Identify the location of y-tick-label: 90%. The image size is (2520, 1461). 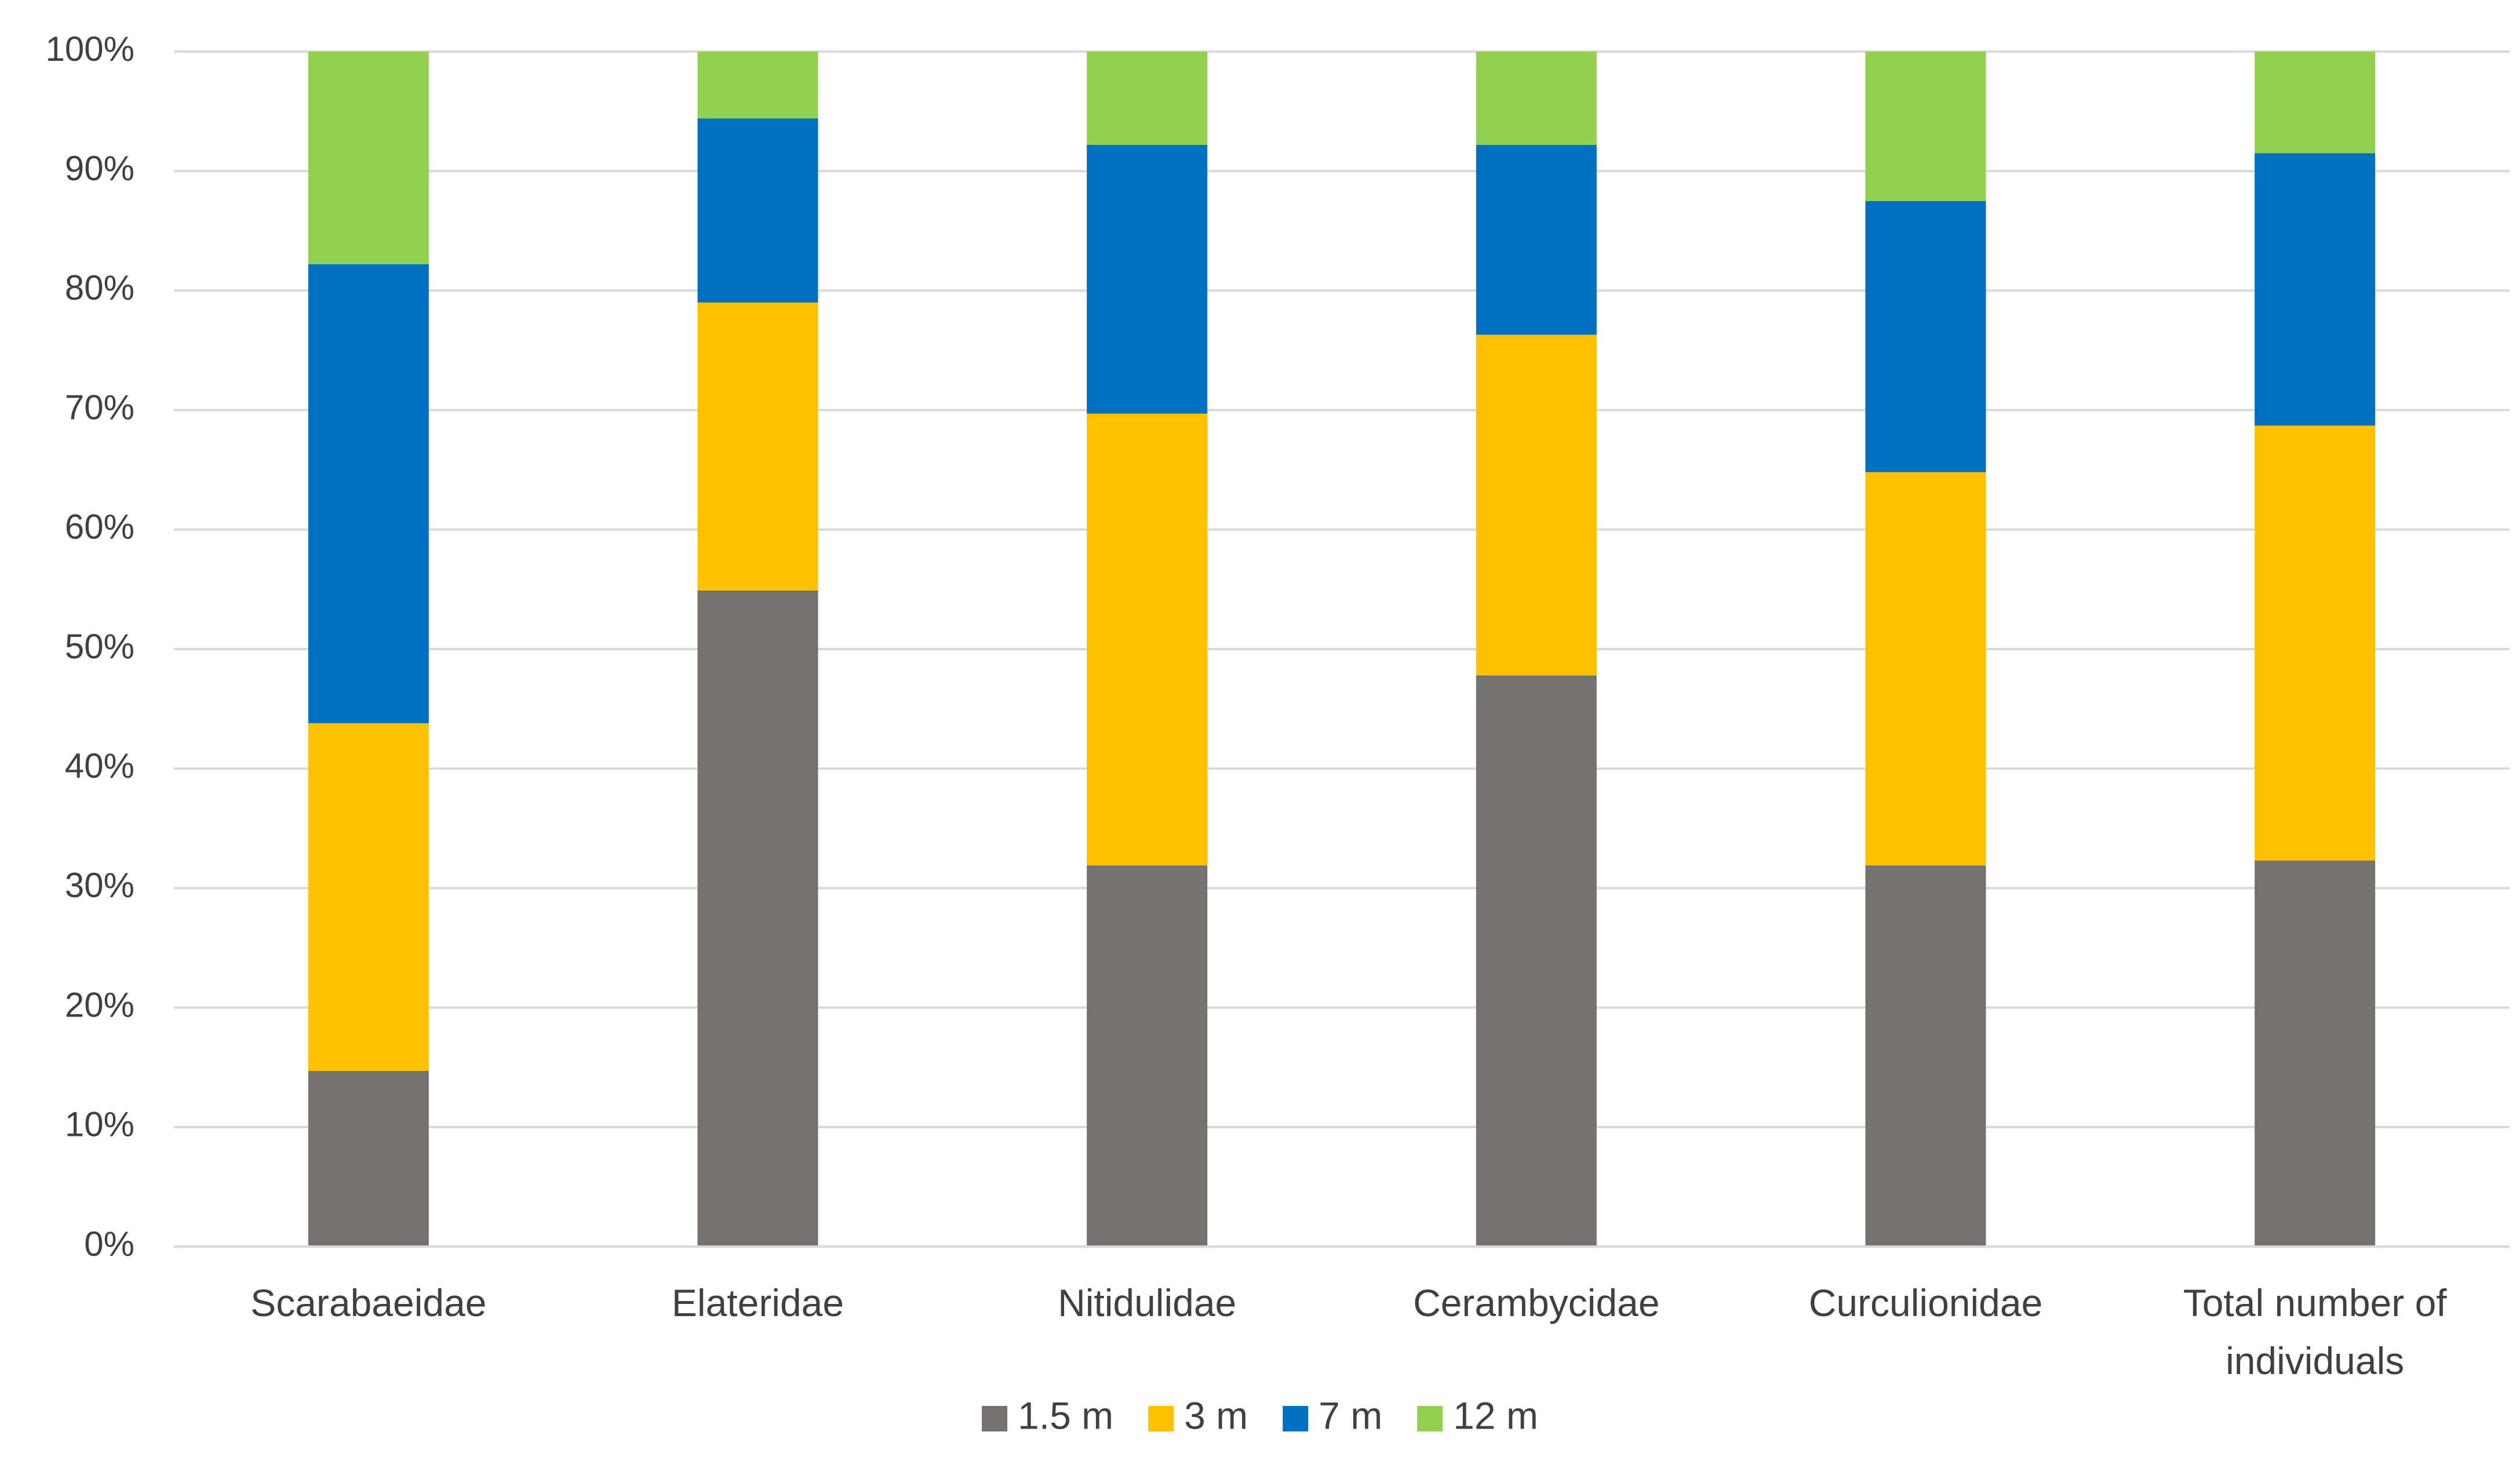
(99, 168).